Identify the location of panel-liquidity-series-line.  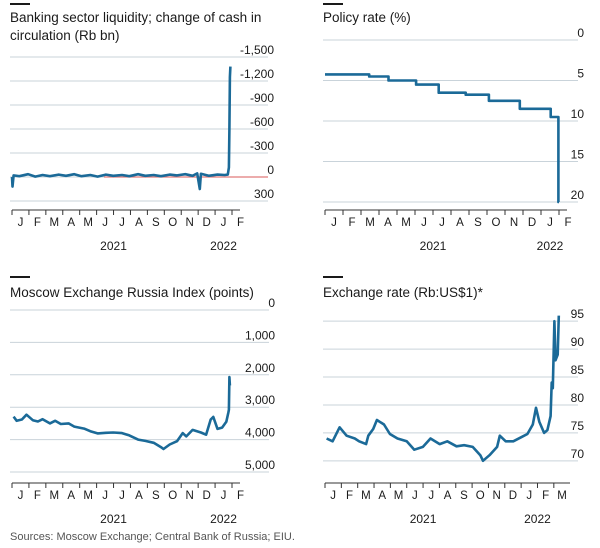
(121, 128).